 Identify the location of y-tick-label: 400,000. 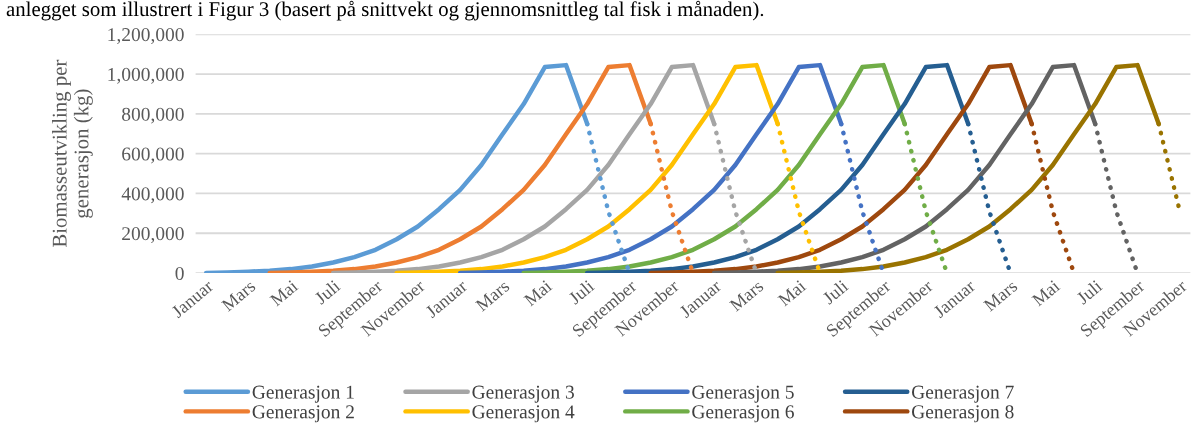
(152, 195).